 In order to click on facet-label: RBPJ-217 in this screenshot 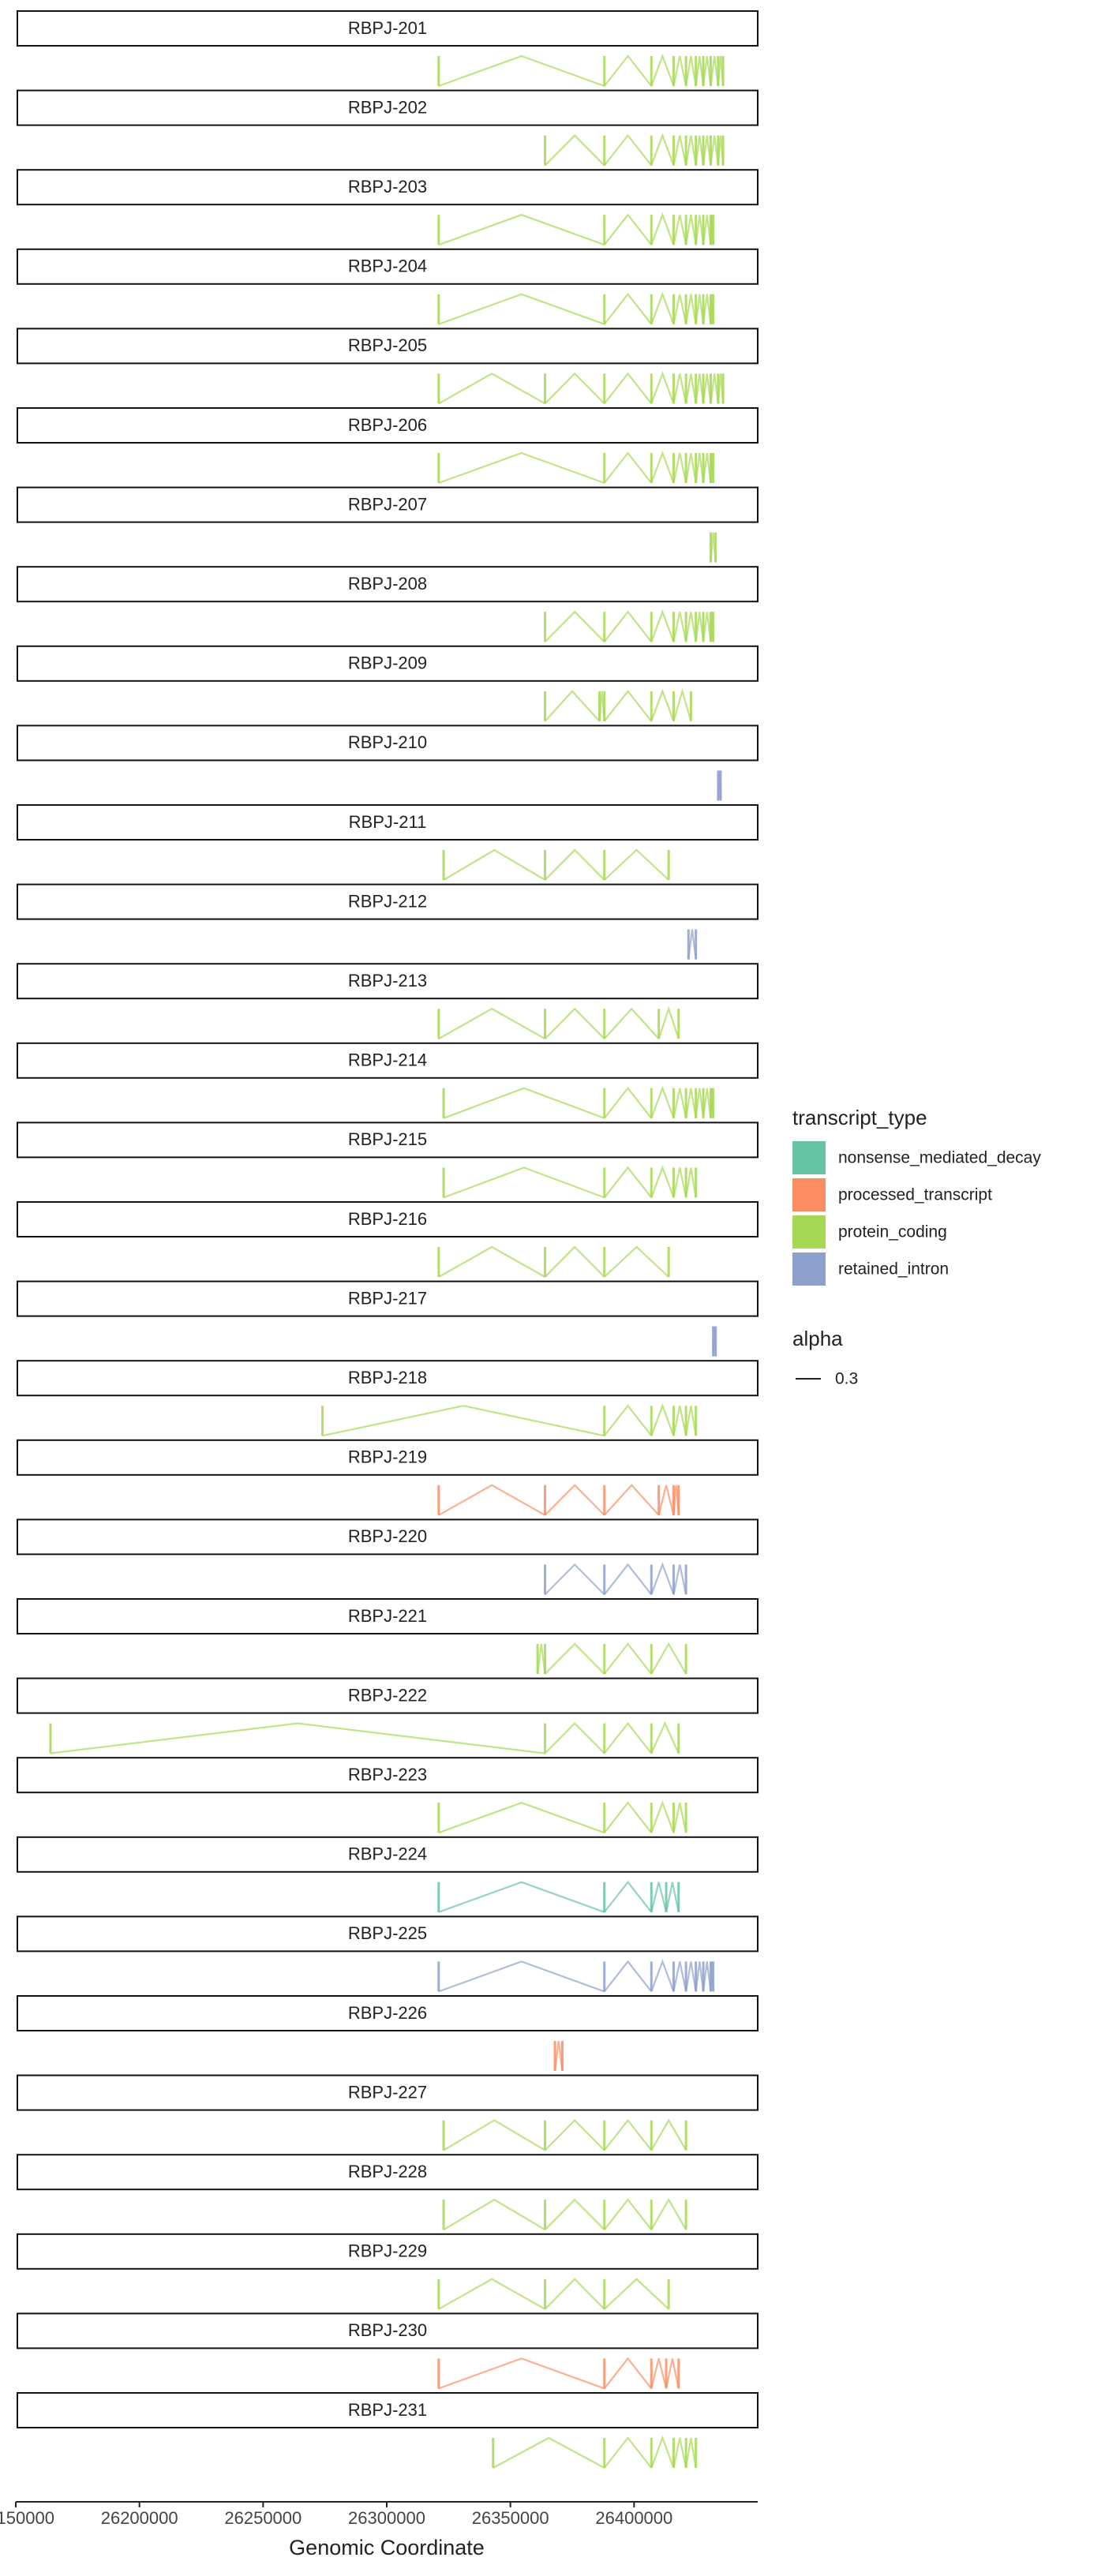, I will do `click(387, 1298)`.